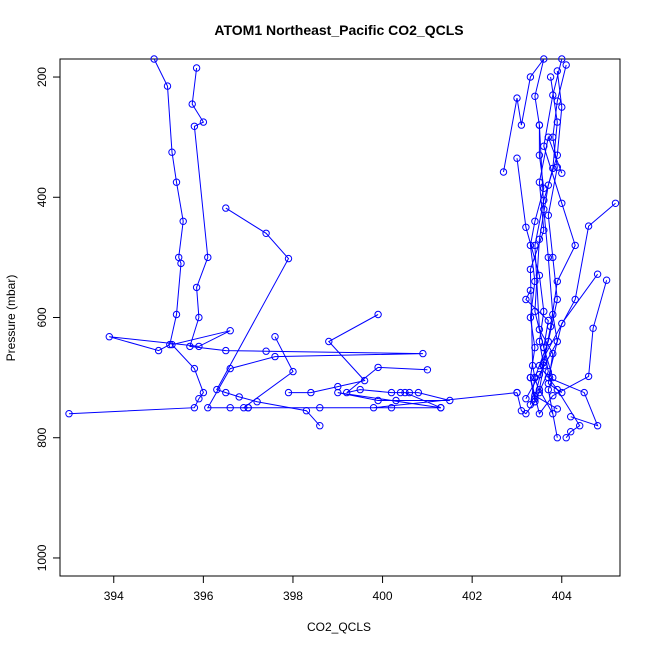 This screenshot has width=650, height=650. I want to click on y-tick-label: 1000, so click(42, 557).